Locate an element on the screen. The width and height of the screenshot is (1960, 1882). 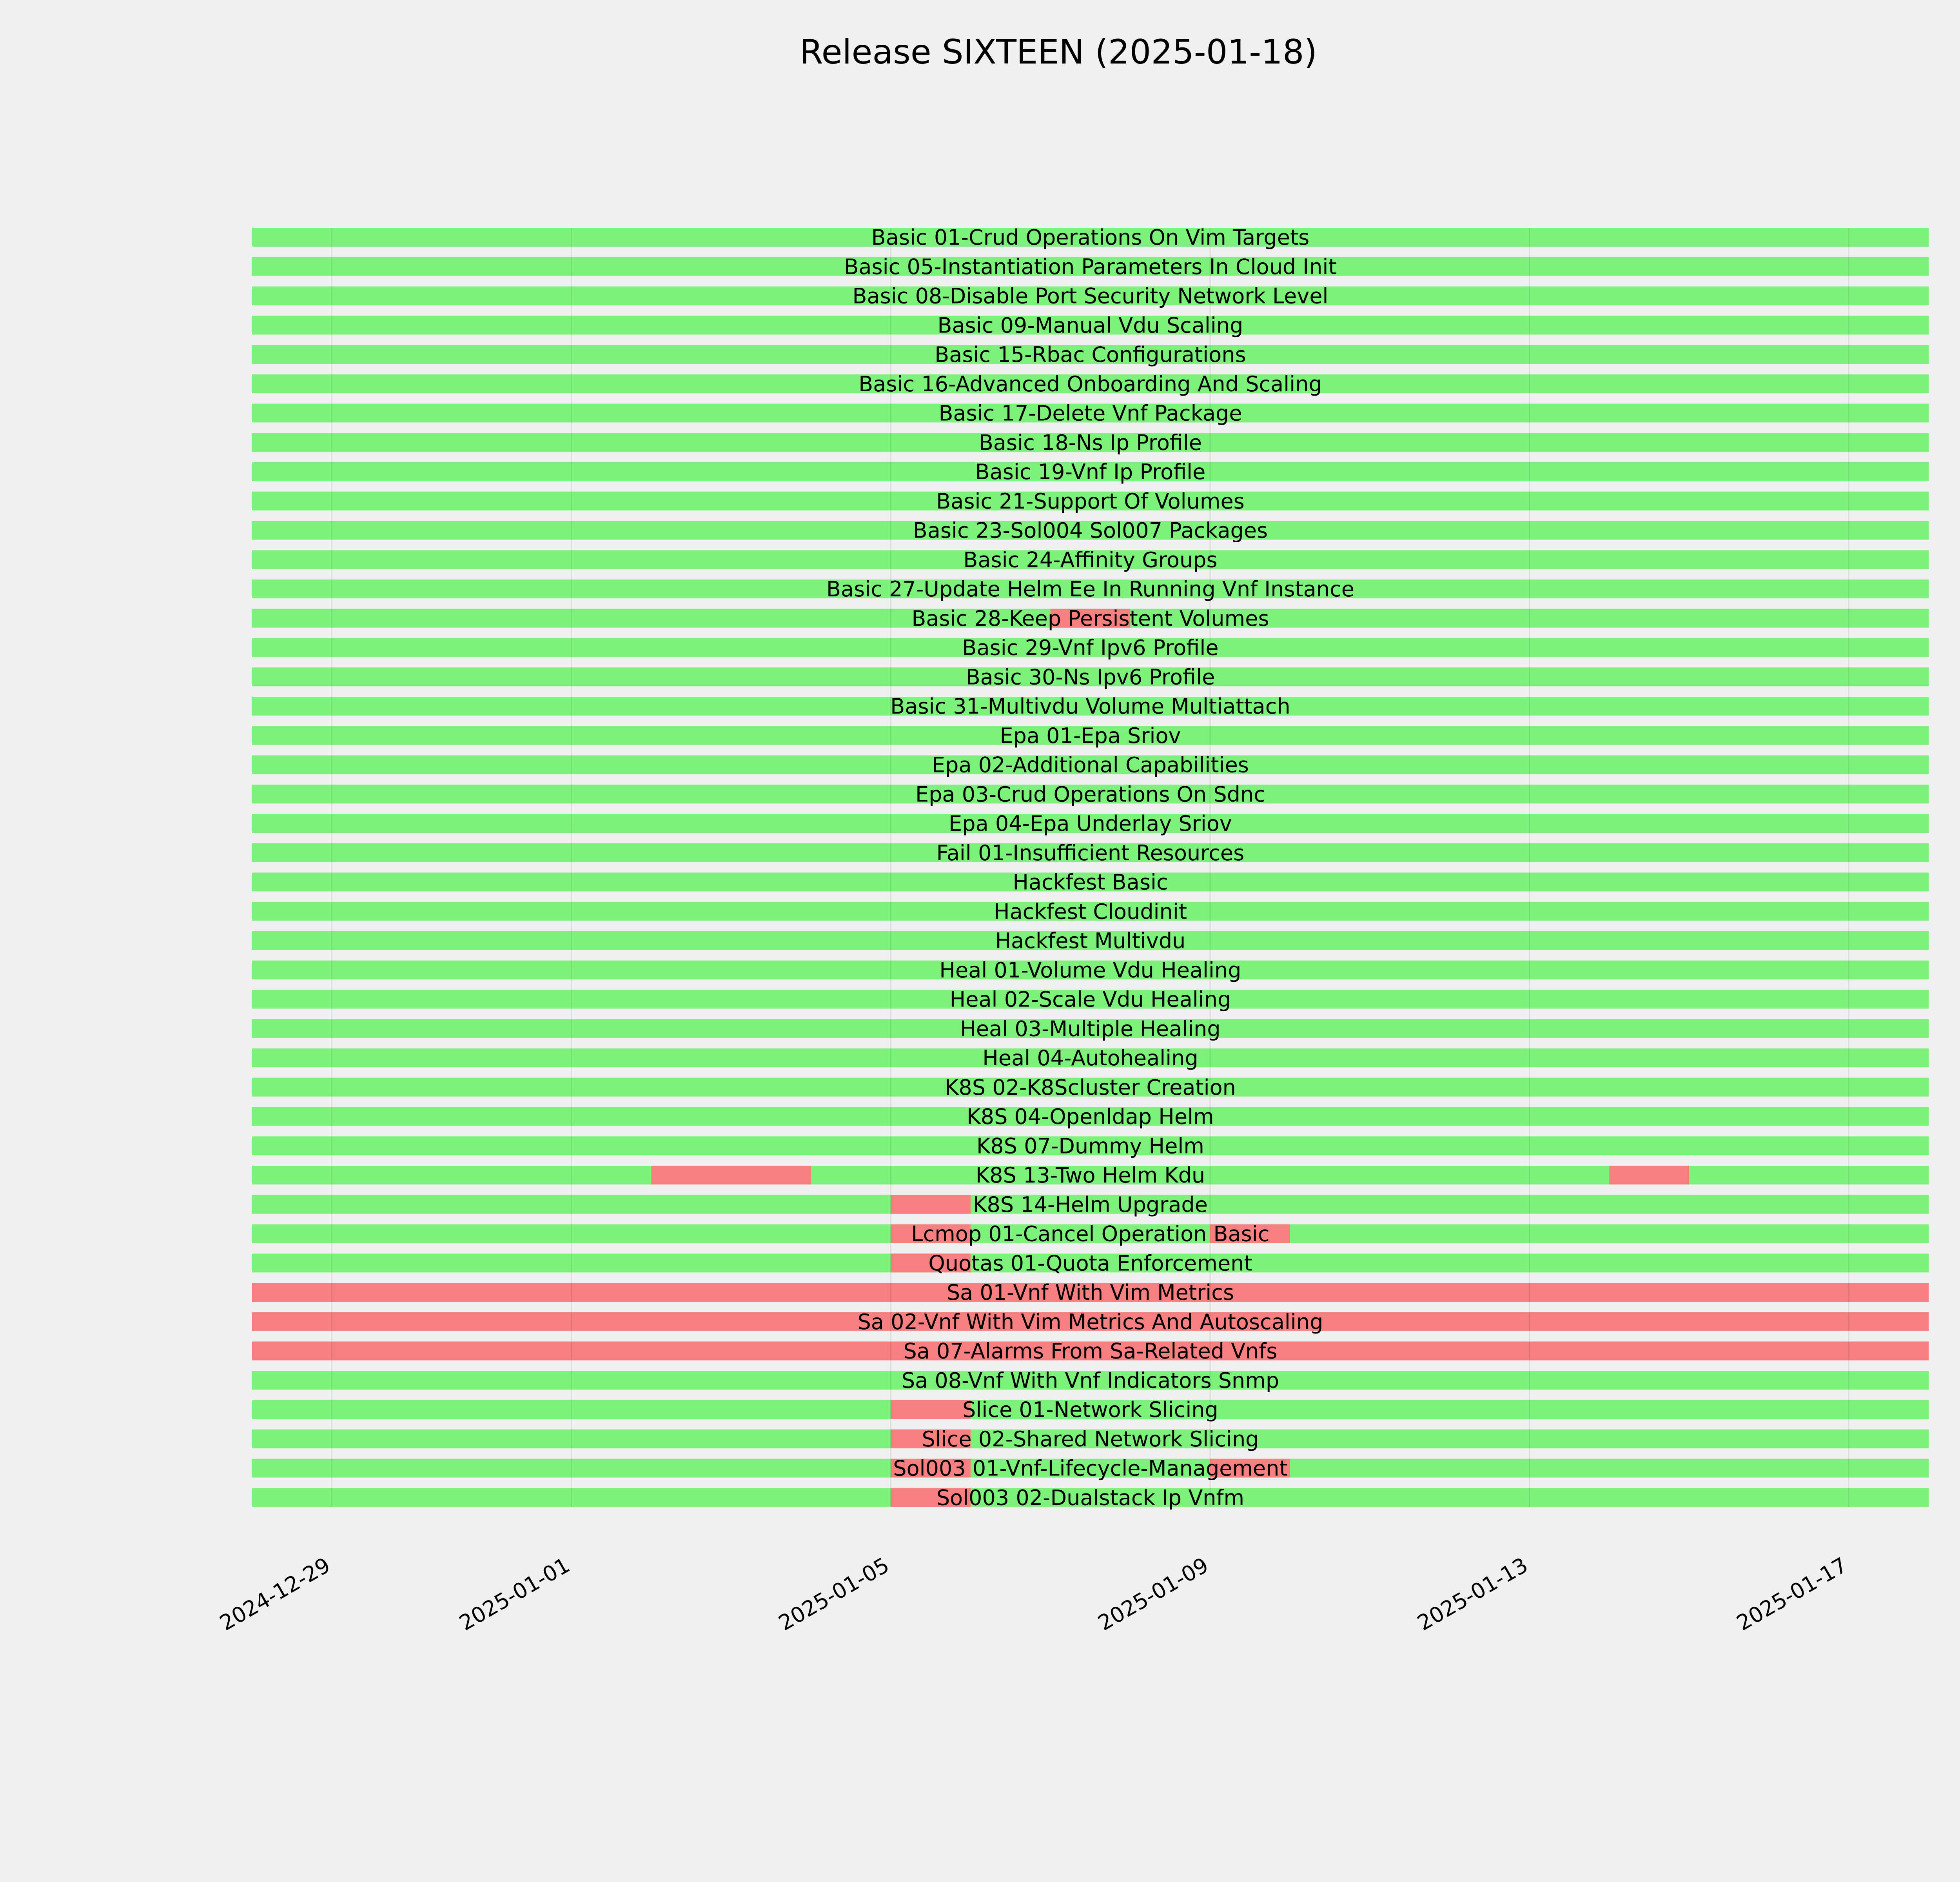
row-label: Epa 03-Crud Operations On Sdnc is located at coordinates (1090, 794).